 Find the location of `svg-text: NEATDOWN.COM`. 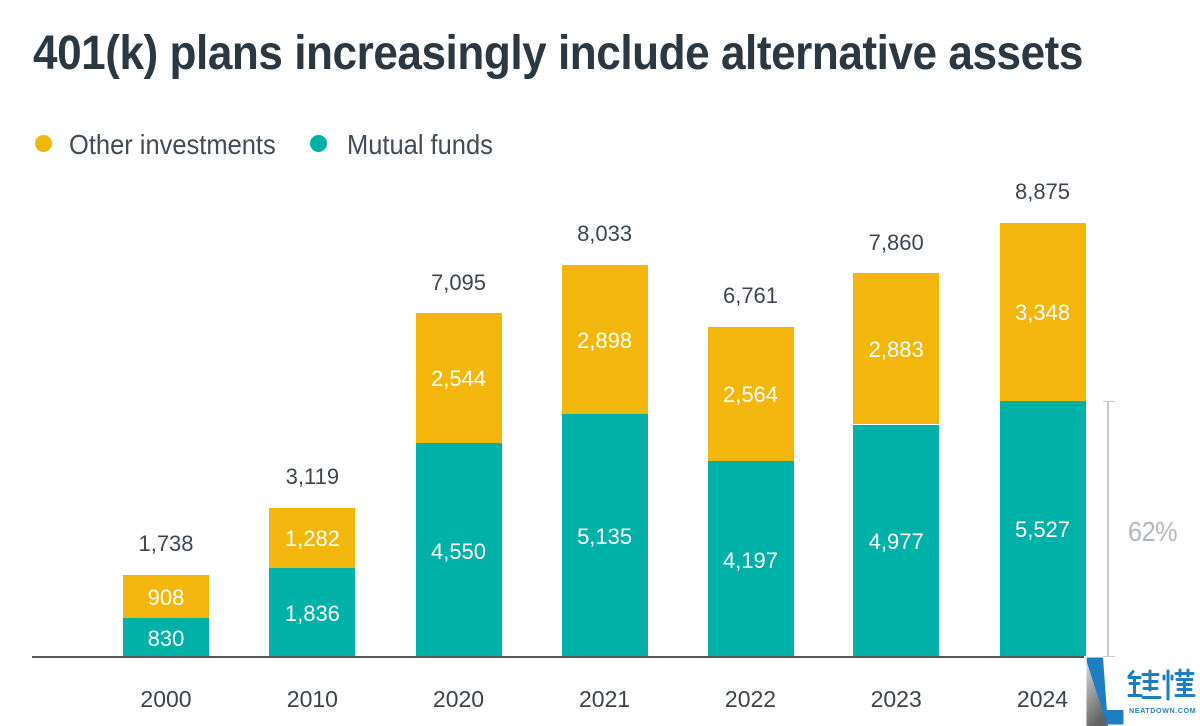

svg-text: NEATDOWN.COM is located at coordinates (1162, 710).